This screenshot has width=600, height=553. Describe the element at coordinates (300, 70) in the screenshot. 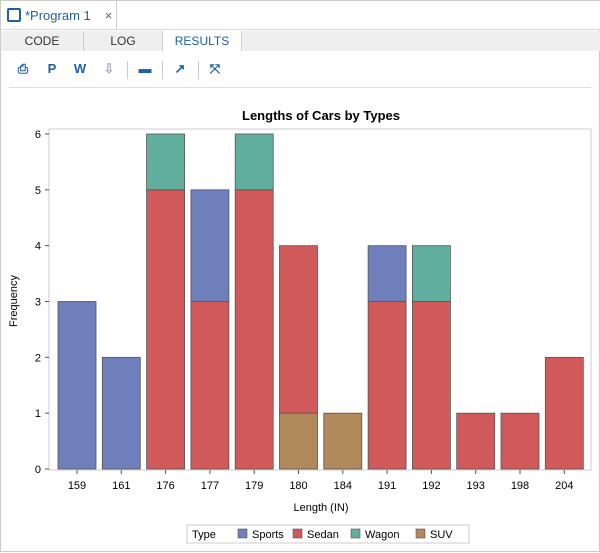

I see `results-toolbar: ⎙ P W ⇩ ▬ ↗ ⤧` at that location.